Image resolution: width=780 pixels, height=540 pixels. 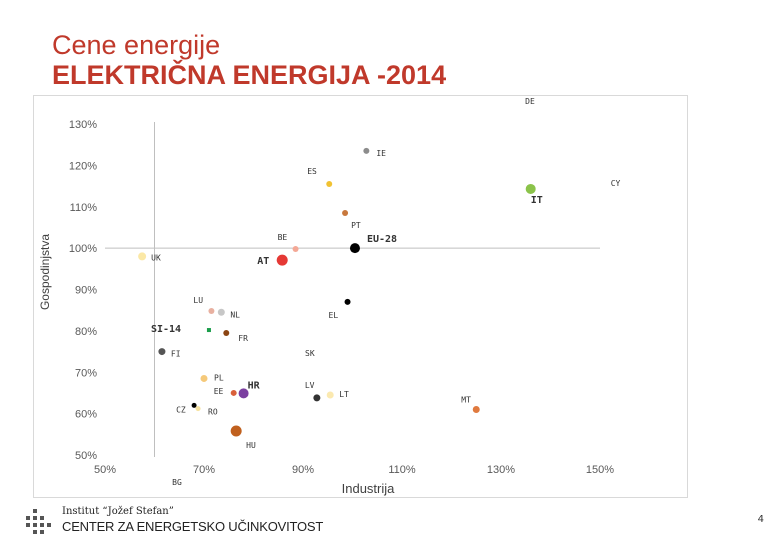 I want to click on y-tick-label: 130%, so click(x=83, y=125).